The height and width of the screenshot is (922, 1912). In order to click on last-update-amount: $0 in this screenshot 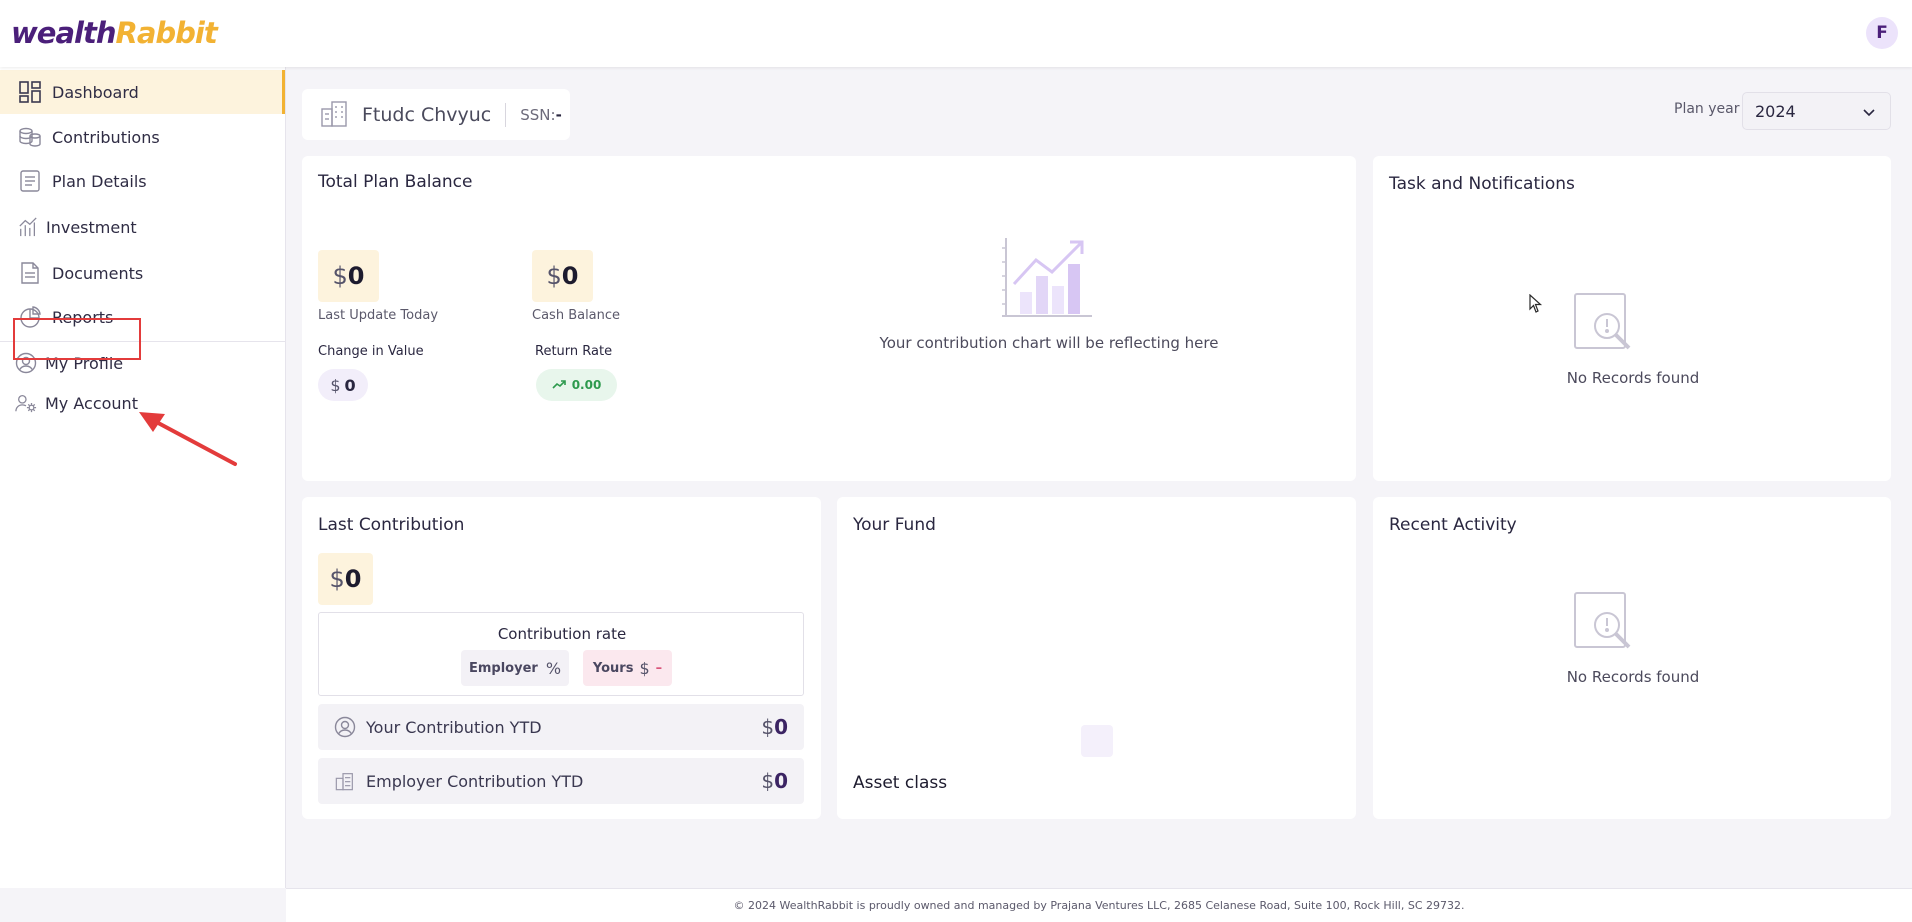, I will do `click(348, 276)`.